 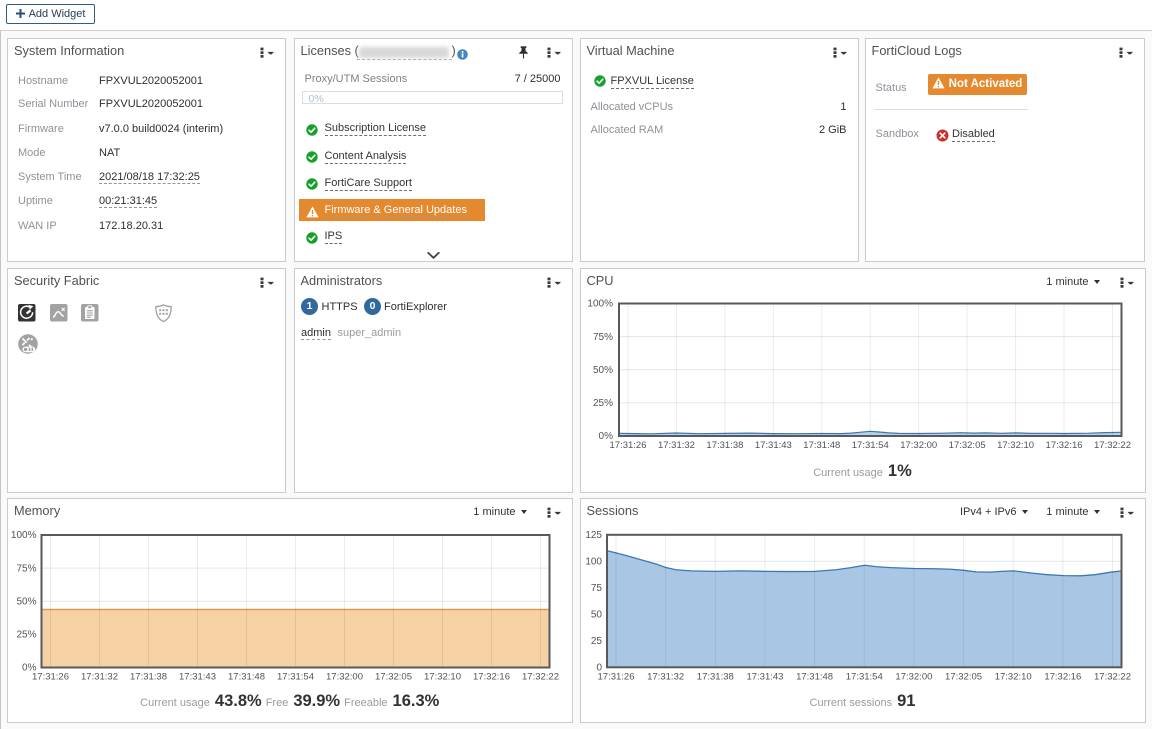 I want to click on svg-text: 125, so click(x=593, y=535).